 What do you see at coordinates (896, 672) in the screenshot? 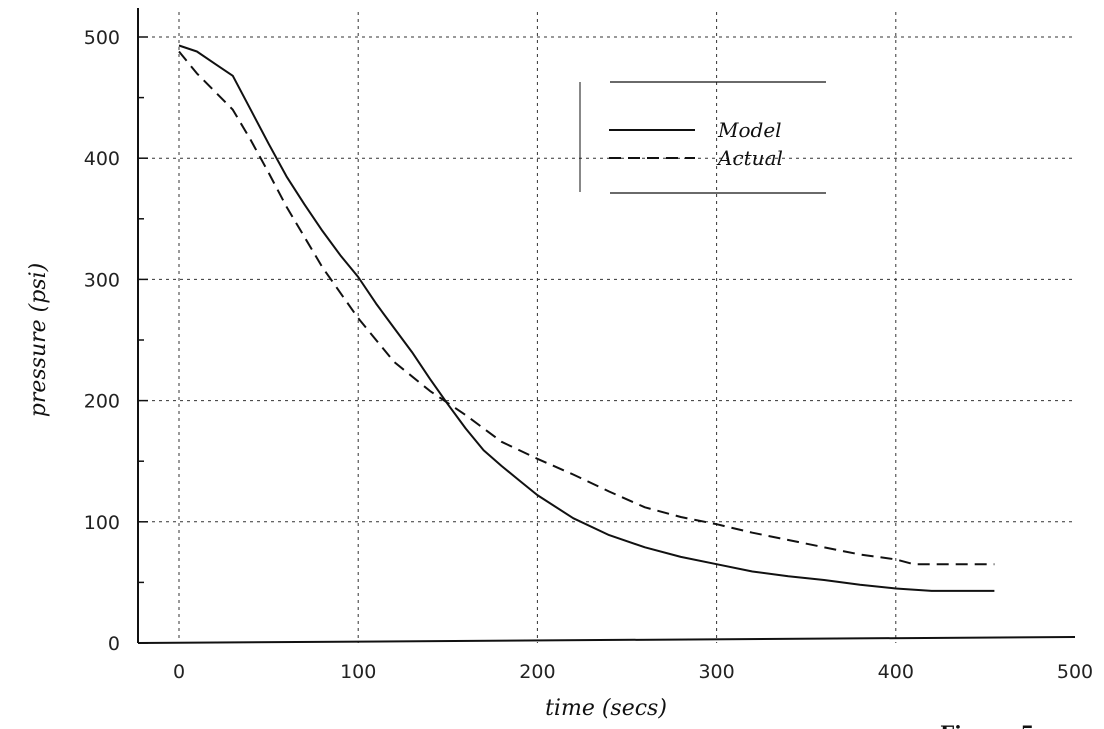
I see `x-tick-label-4: 400` at bounding box center [896, 672].